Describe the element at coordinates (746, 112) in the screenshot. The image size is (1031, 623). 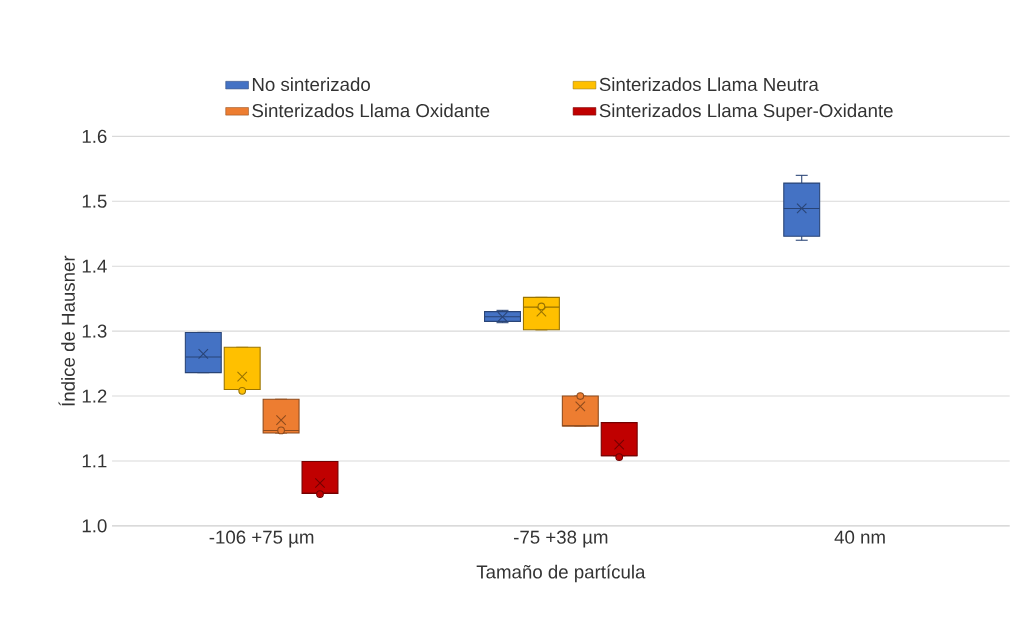
I see `legend-label: Sinterizados Llama Super-Oxidante` at that location.